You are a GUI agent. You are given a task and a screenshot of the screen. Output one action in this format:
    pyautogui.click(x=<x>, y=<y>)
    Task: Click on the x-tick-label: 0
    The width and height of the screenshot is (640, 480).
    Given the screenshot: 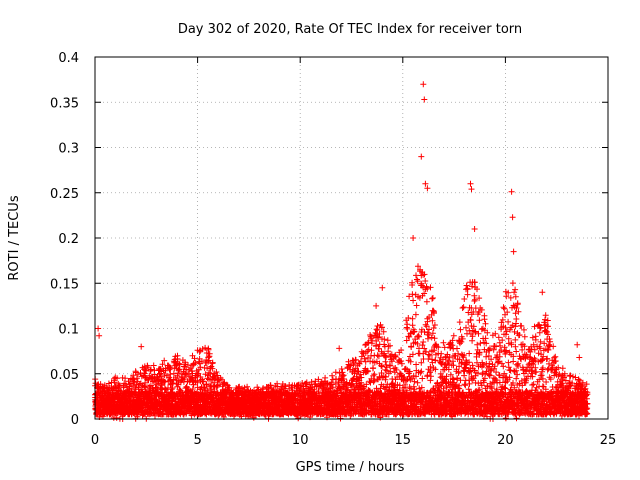 What is the action you would take?
    pyautogui.click(x=95, y=440)
    